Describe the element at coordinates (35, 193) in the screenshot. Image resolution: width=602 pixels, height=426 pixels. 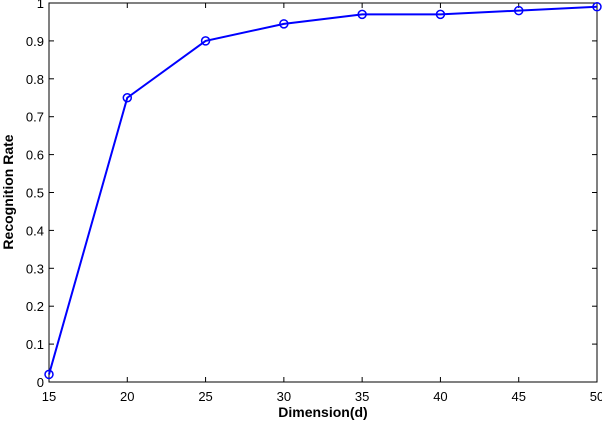
I see `y-tick-label: 0.5` at that location.